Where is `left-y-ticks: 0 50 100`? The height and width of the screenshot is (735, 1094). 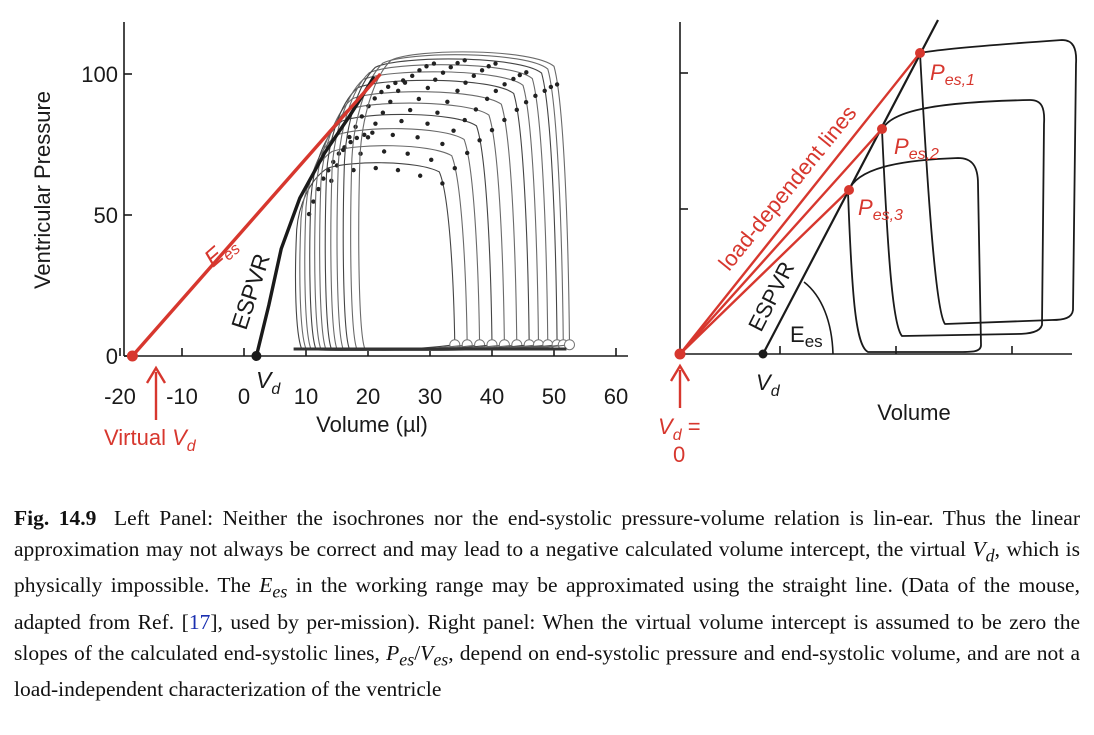 left-y-ticks: 0 50 100 is located at coordinates (106, 215).